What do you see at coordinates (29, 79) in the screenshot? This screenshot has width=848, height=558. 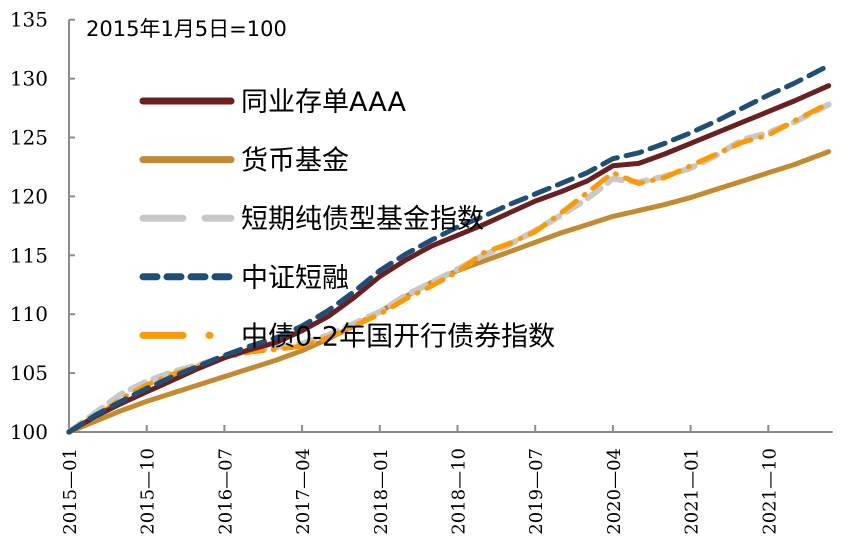 I see `y-tick-label: 130` at bounding box center [29, 79].